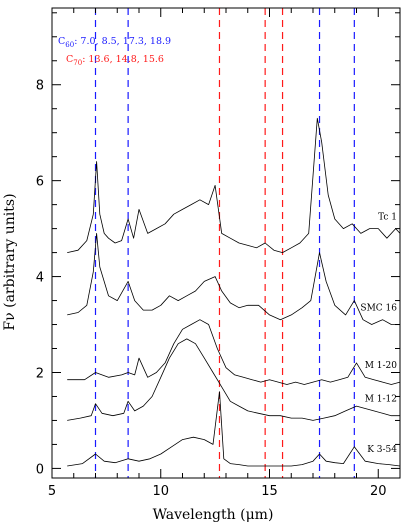  Describe the element at coordinates (381, 366) in the screenshot. I see `series-label-2: M 1-20` at that location.